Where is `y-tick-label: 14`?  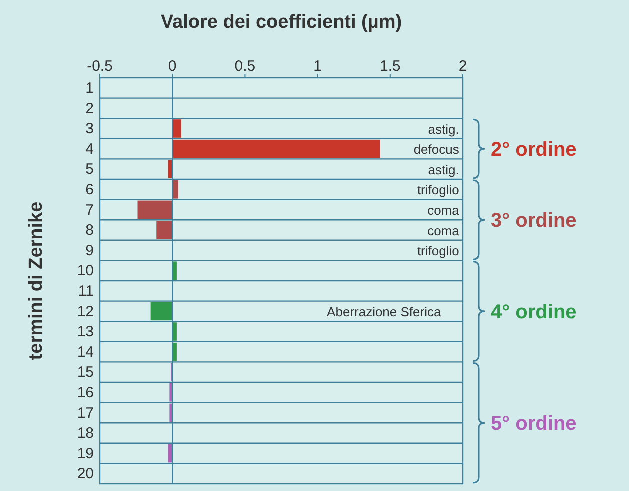
y-tick-label: 14 is located at coordinates (85, 352).